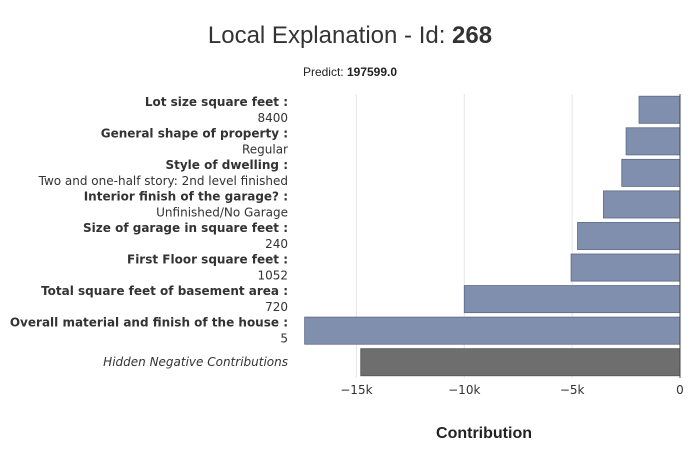 The height and width of the screenshot is (450, 700). Describe the element at coordinates (194, 133) in the screenshot. I see `feature-name-label: General shape of property :` at that location.